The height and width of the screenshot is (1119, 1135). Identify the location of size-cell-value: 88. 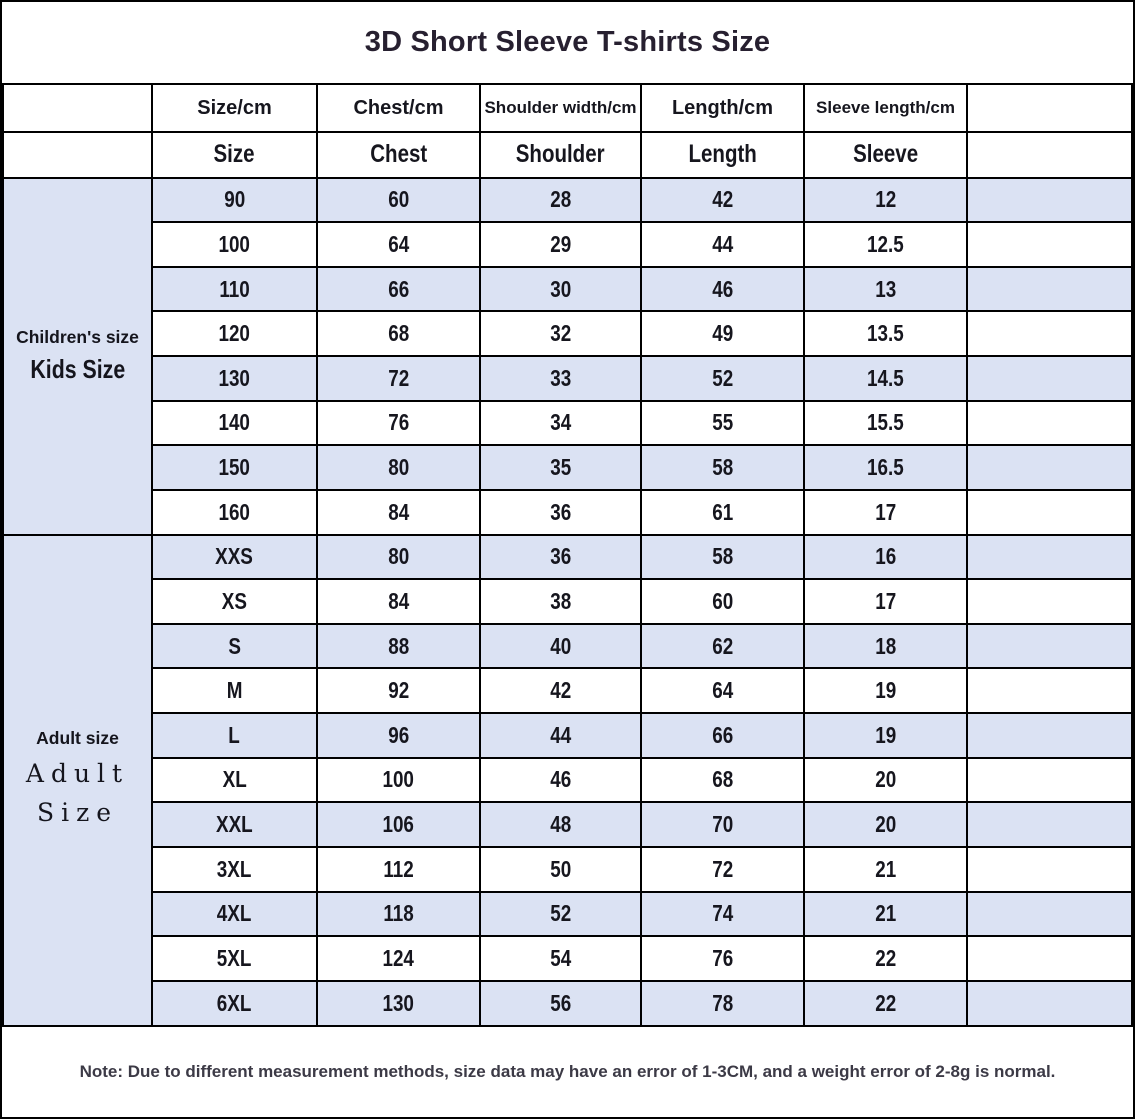
(398, 645).